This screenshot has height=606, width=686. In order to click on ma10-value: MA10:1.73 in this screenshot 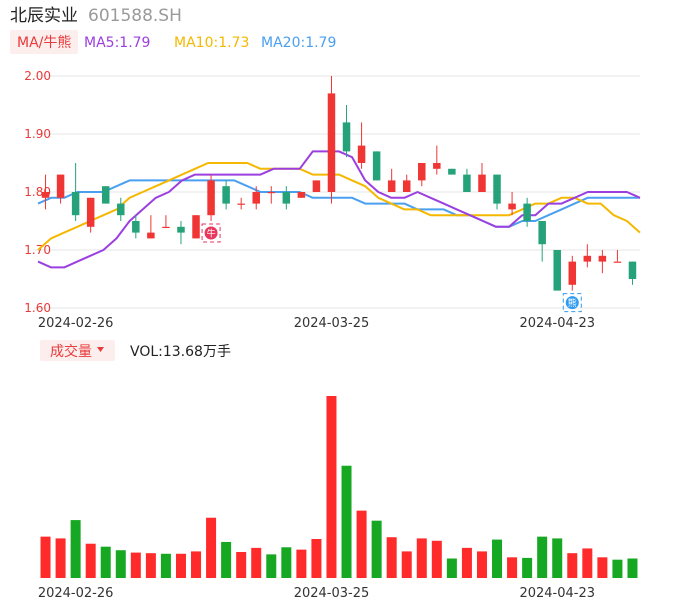, I will do `click(211, 43)`.